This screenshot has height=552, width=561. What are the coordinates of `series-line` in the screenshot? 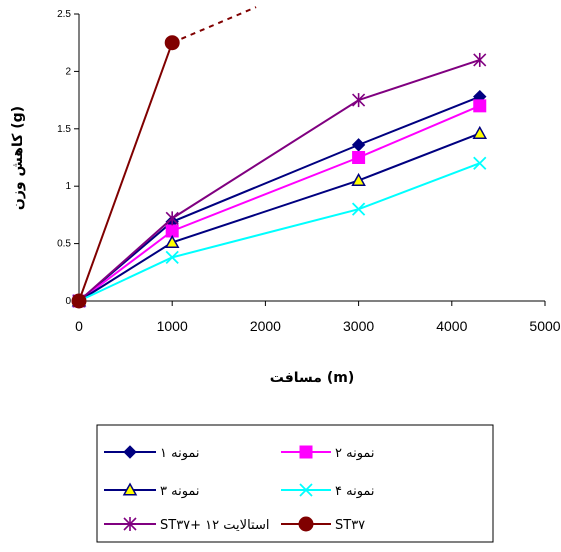 It's located at (126, 172).